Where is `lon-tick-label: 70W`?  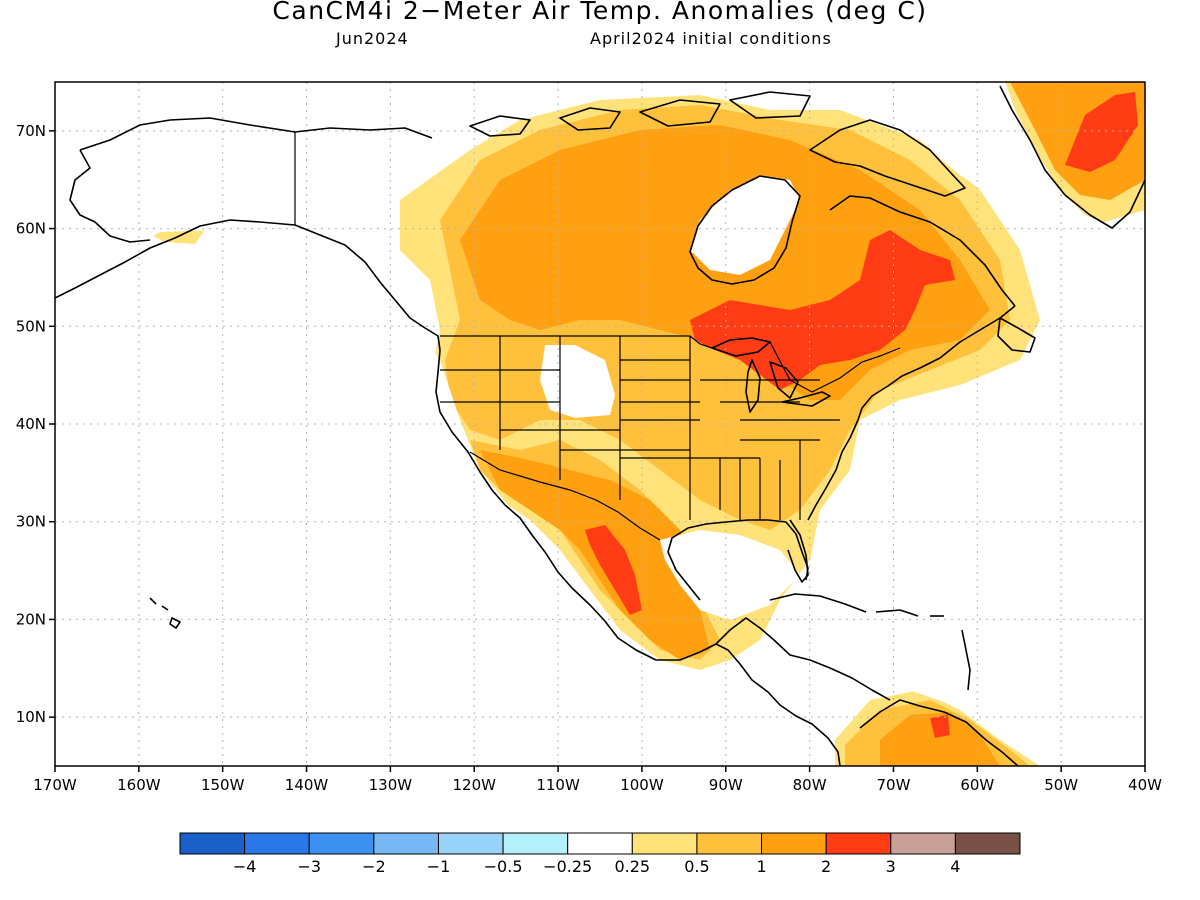
lon-tick-label: 70W is located at coordinates (894, 785).